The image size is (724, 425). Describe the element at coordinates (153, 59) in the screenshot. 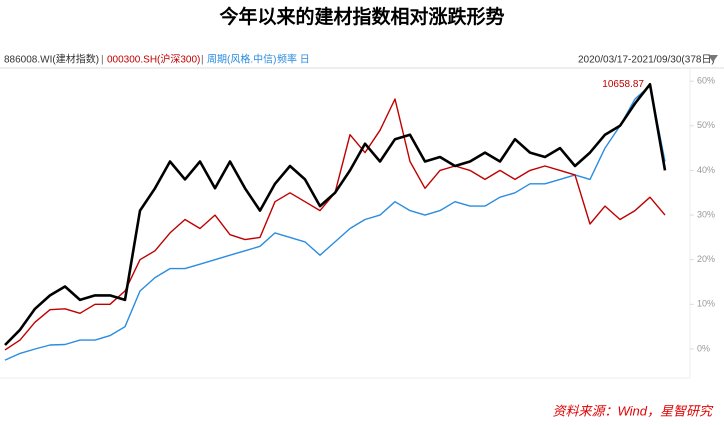

I see `legend-entry: 000300.SH(沪深300)` at that location.